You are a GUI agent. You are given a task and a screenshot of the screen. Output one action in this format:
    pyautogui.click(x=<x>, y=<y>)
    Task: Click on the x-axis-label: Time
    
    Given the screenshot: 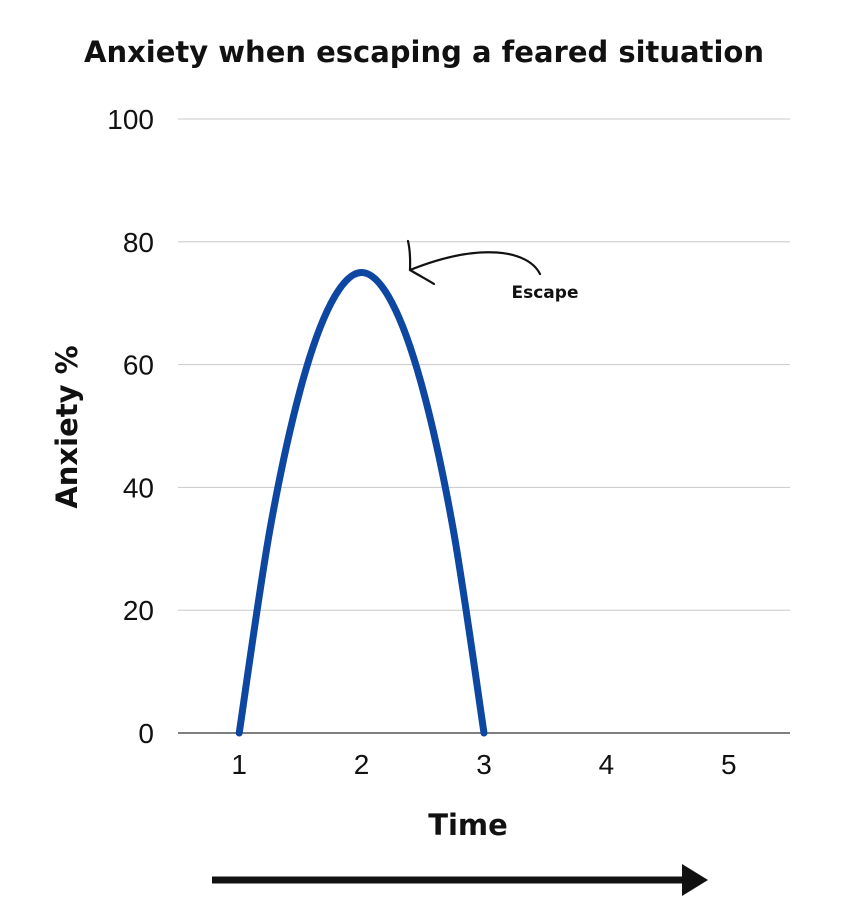 What is the action you would take?
    pyautogui.click(x=468, y=825)
    